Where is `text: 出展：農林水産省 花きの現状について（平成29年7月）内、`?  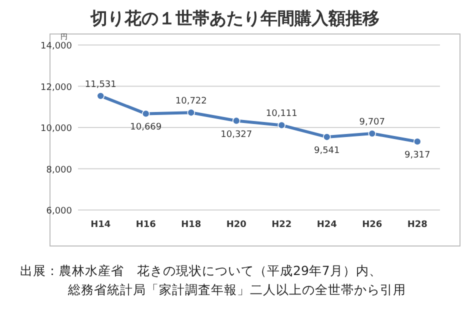 text: 出展：農林水産省 花きの現状について（平成29年7月）内、 is located at coordinates (201, 270).